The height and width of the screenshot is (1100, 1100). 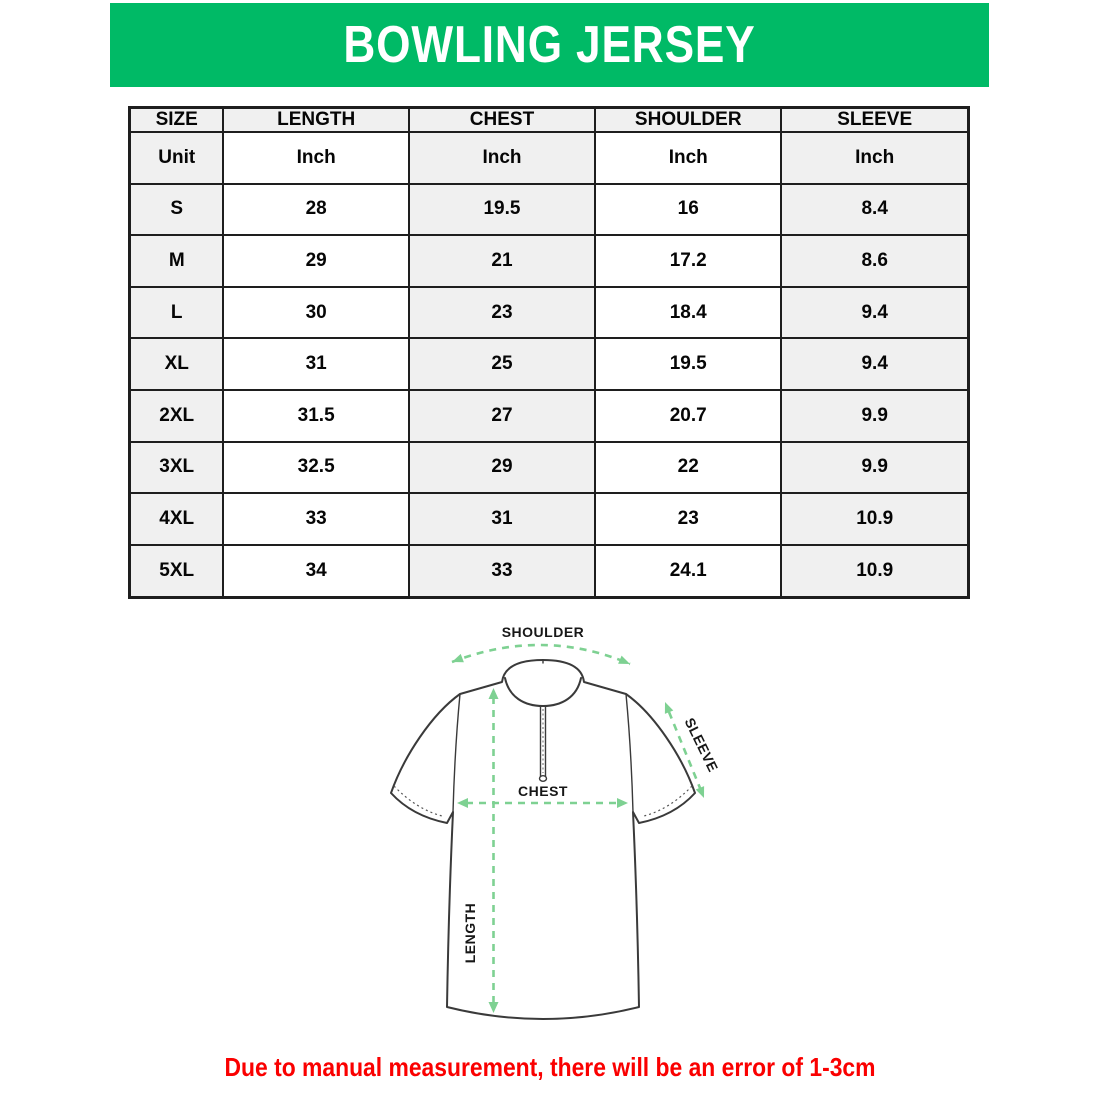 What do you see at coordinates (176, 158) in the screenshot?
I see `unit-row-size: Unit` at bounding box center [176, 158].